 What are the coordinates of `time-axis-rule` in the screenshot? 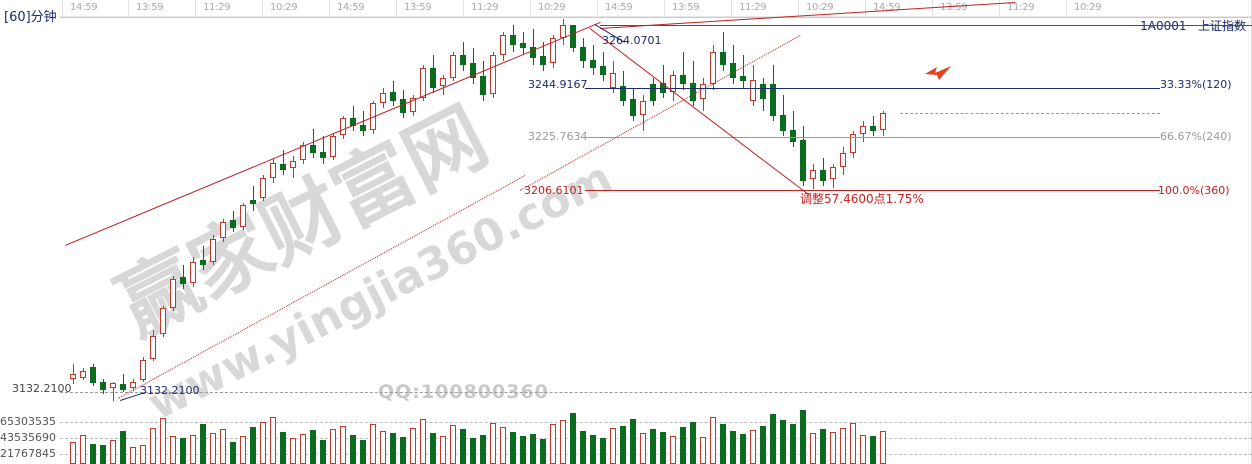 It's located at (656, 17).